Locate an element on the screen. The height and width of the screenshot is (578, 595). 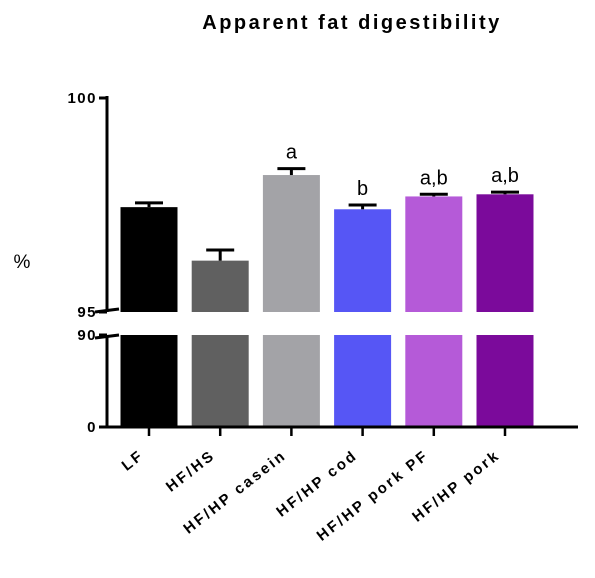
y-tick-label: 95 is located at coordinates (87, 312).